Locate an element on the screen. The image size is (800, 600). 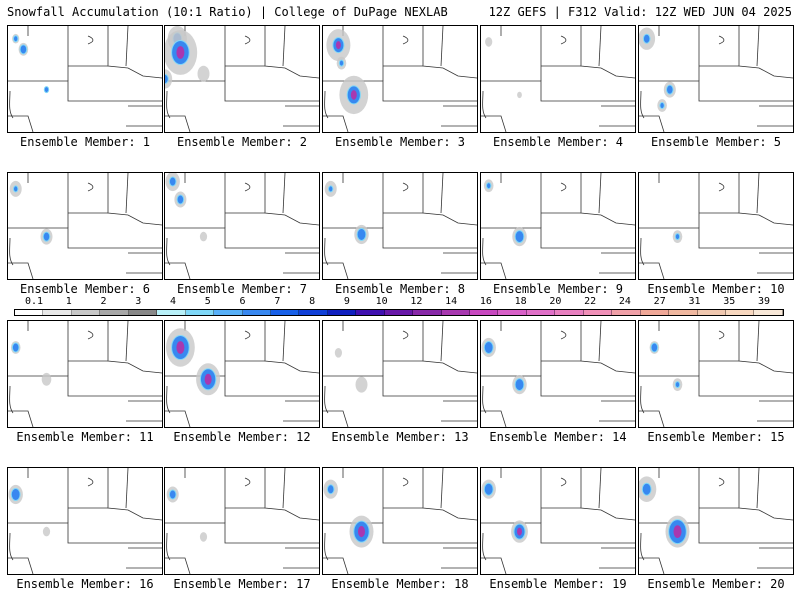
ensemble-member-label: Ensemble Member: 13 is located at coordinates (400, 437).